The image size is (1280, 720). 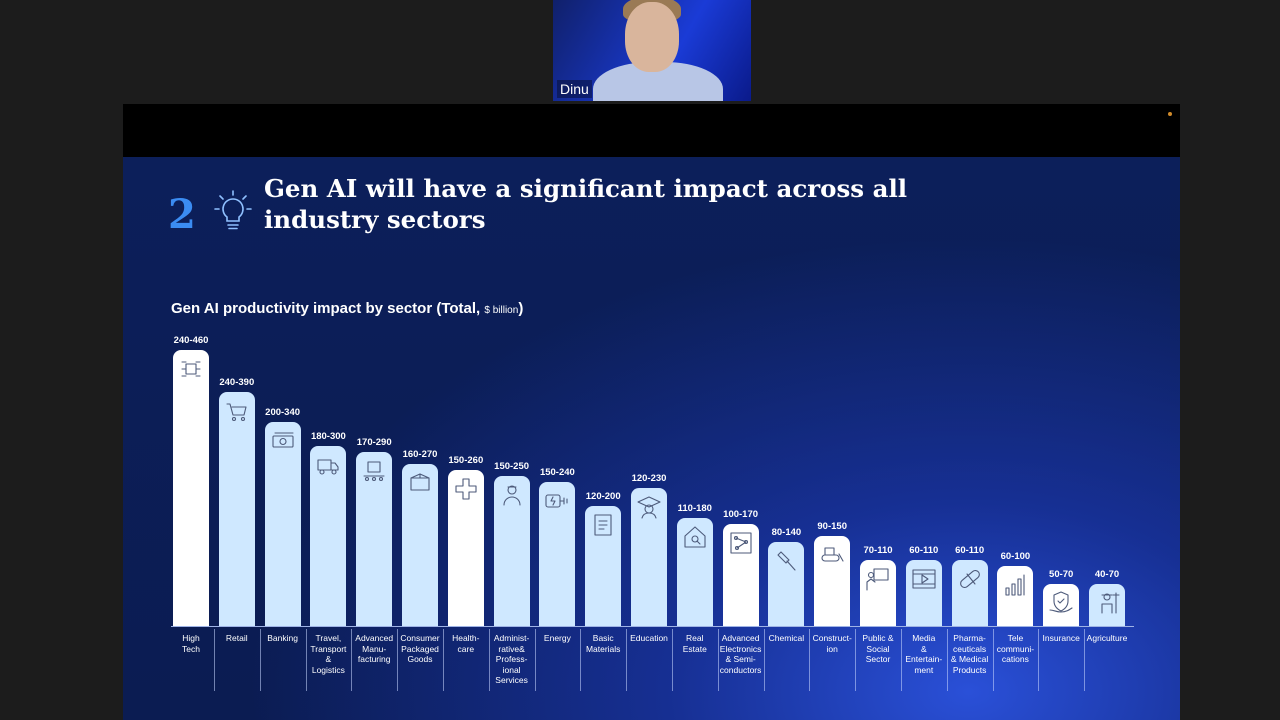 What do you see at coordinates (501, 310) in the screenshot?
I see `chart-title-unit: $ billion` at bounding box center [501, 310].